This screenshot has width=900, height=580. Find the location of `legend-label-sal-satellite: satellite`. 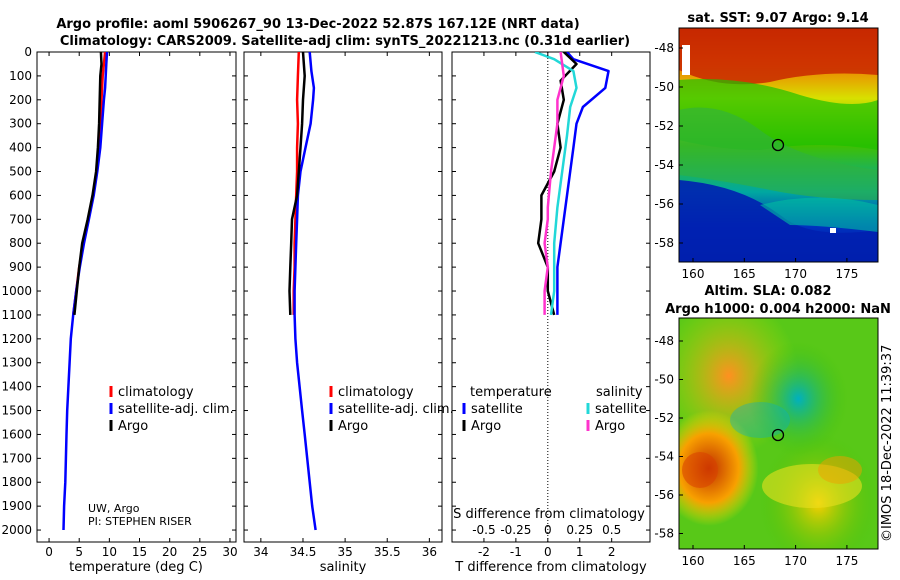

legend-label-sal-satellite: satellite is located at coordinates (621, 409).